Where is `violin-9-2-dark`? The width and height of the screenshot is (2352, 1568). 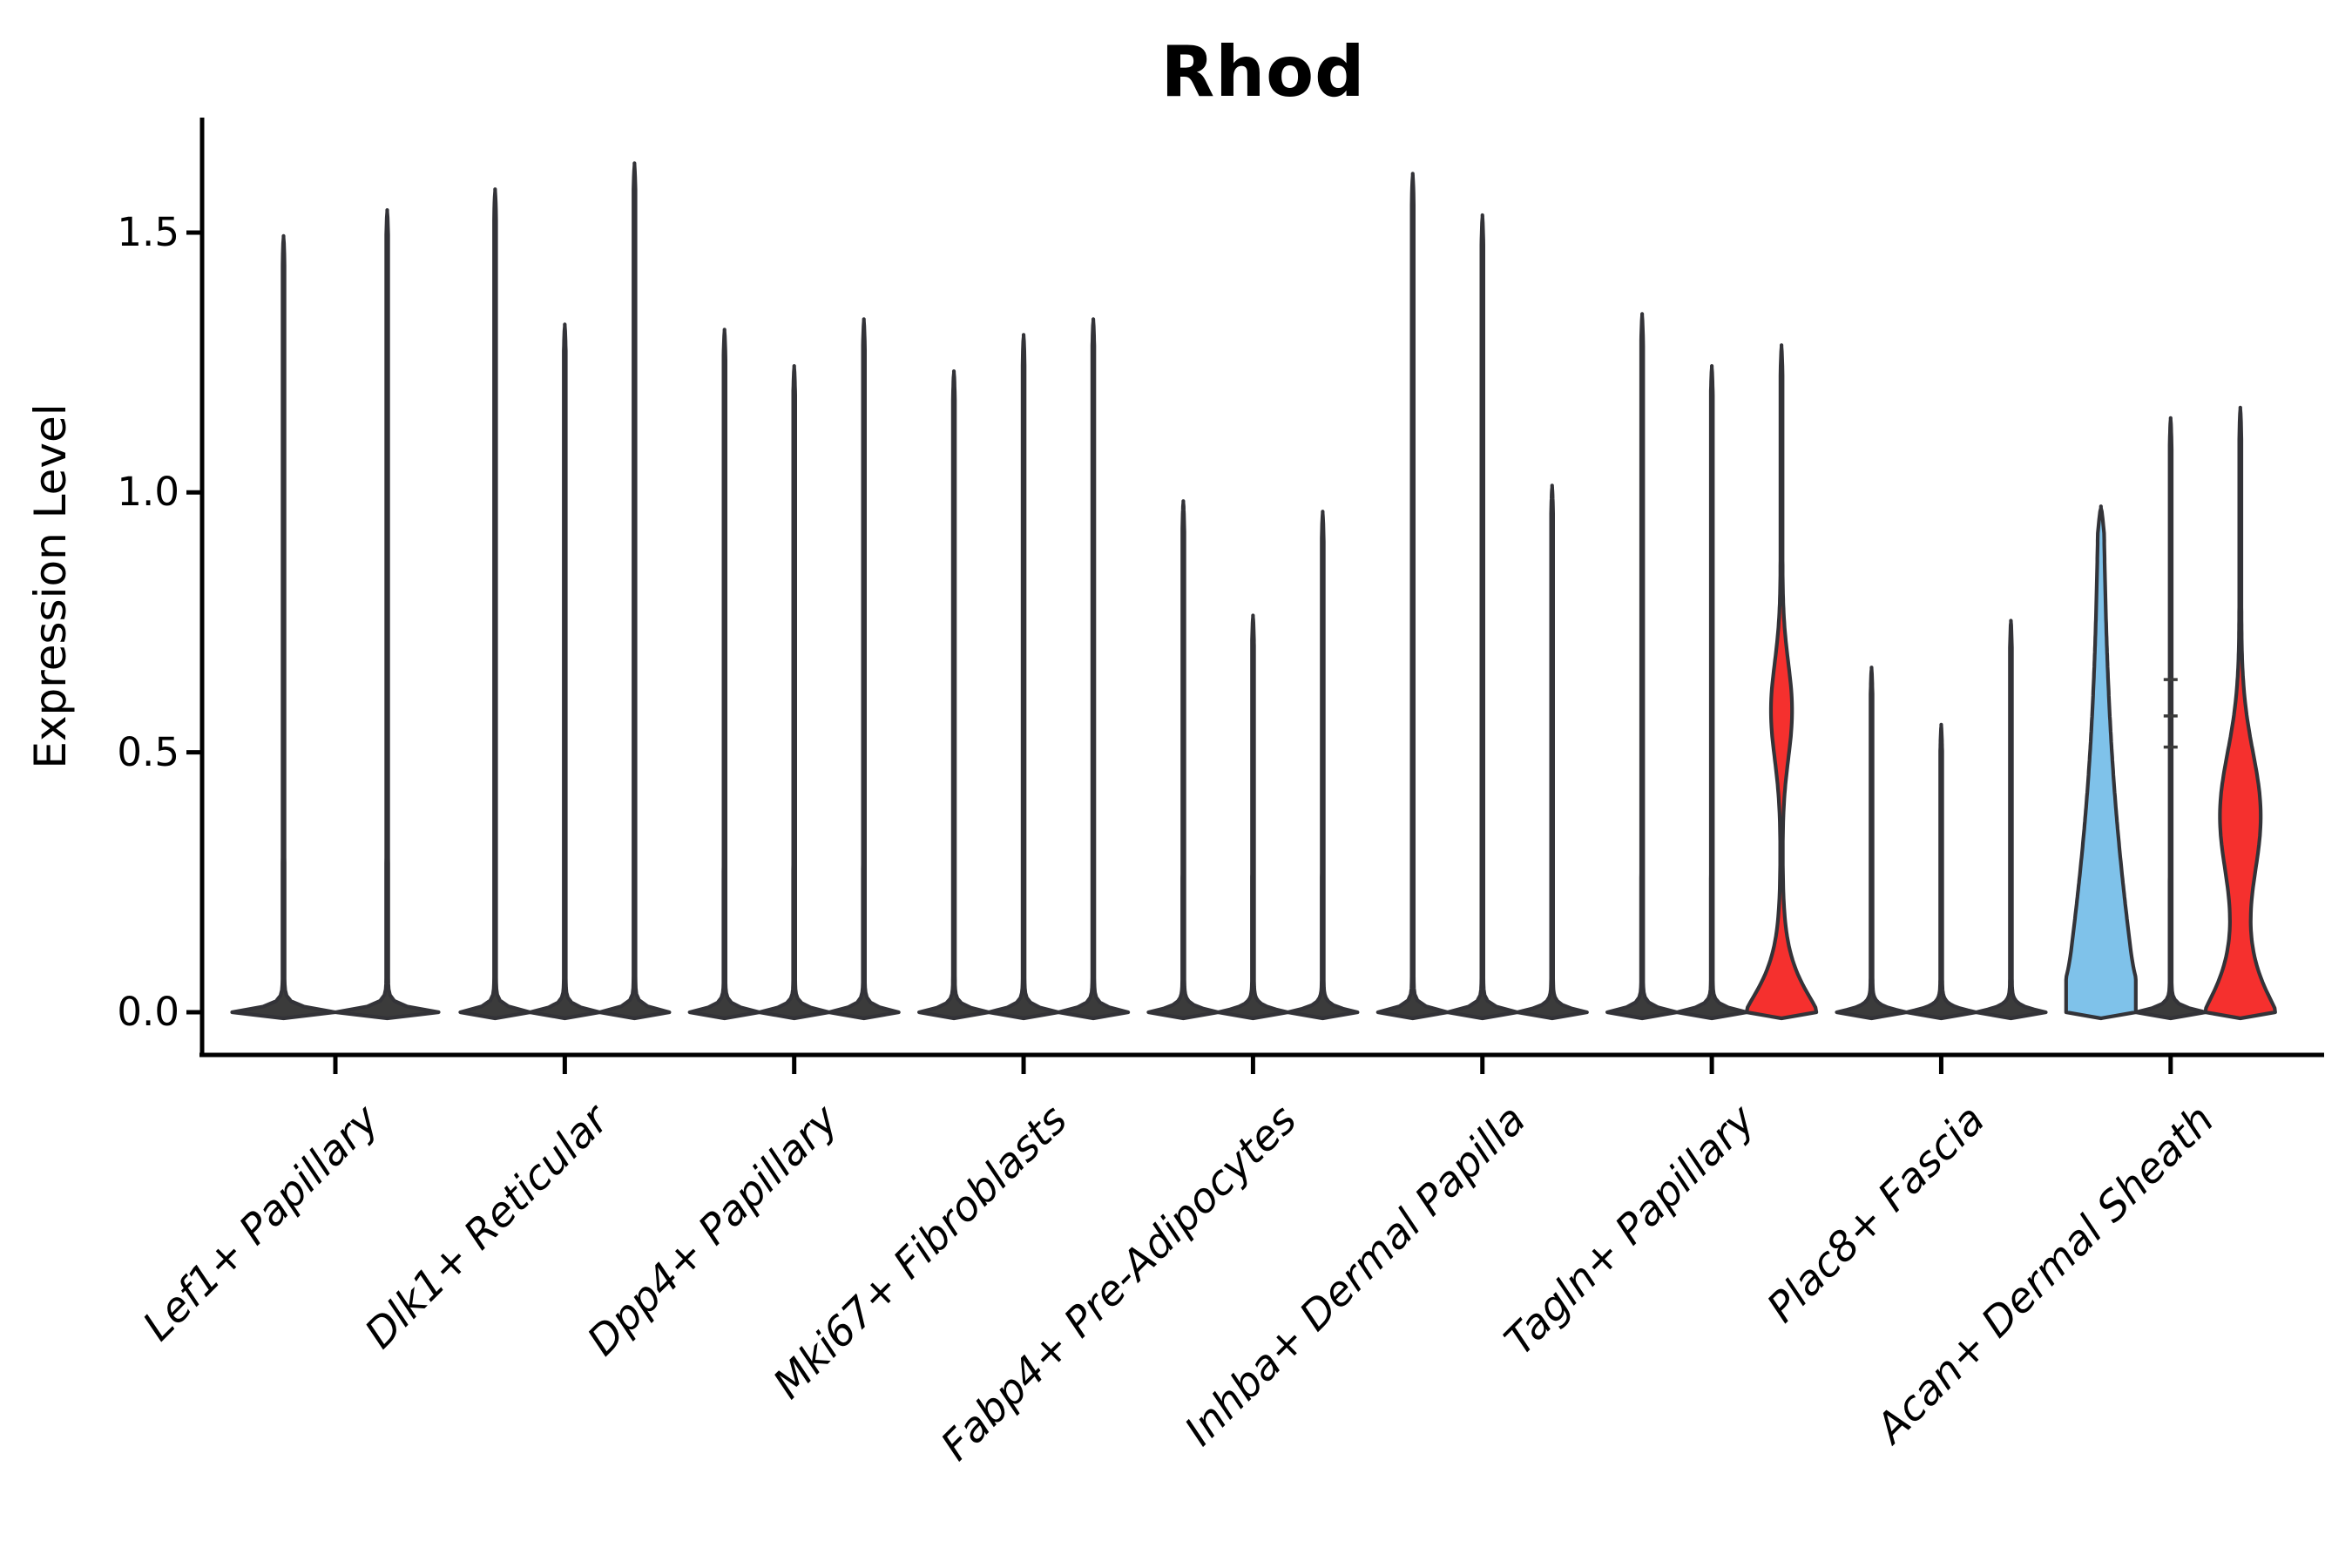 violin-9-2-dark is located at coordinates (2170, 718).